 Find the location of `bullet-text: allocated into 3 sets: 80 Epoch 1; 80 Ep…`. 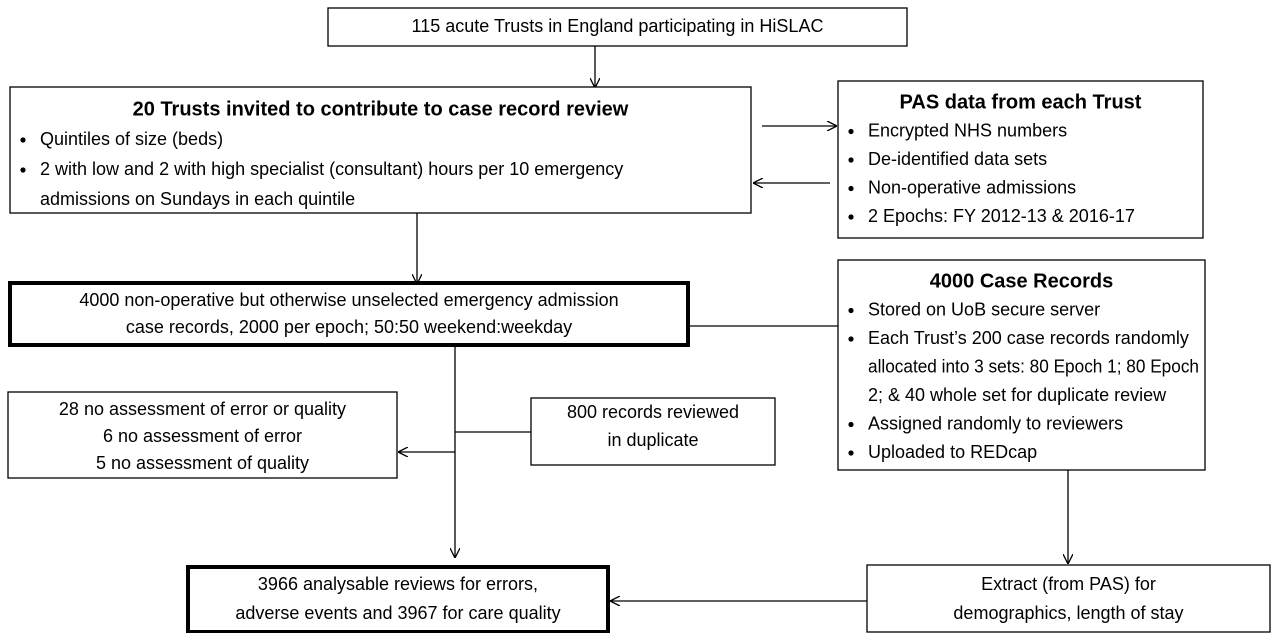

bullet-text: allocated into 3 sets: 80 Epoch 1; 80 Ep… is located at coordinates (1033, 366).